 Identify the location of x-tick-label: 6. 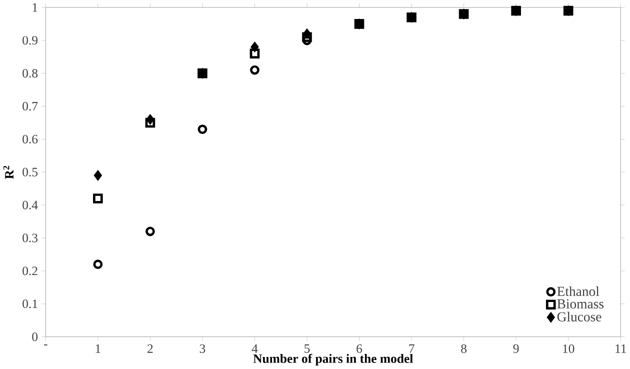
(359, 349).